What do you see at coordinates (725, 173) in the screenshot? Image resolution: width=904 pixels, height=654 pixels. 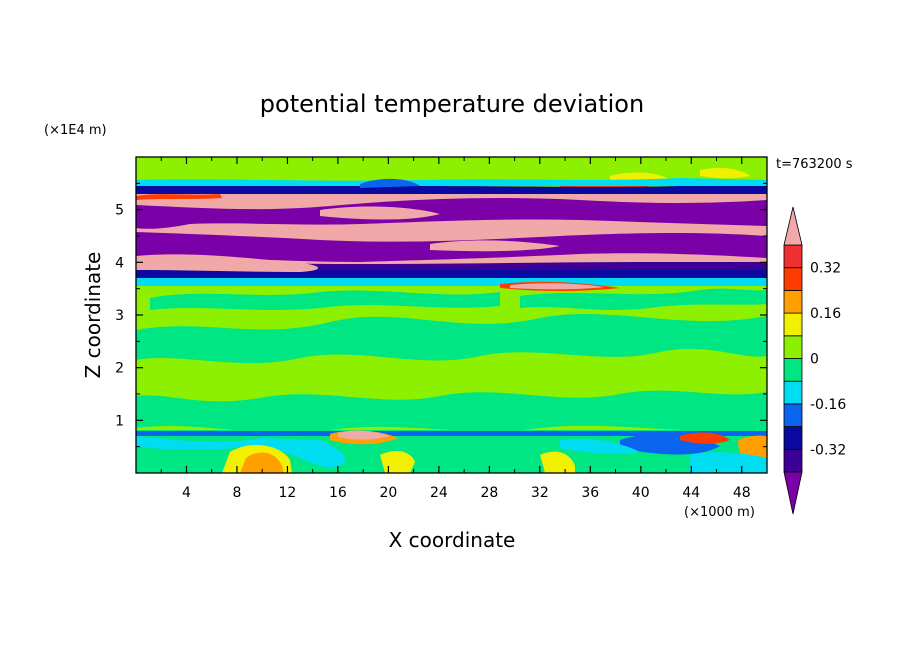 I see `field-patch-yellow-right` at bounding box center [725, 173].